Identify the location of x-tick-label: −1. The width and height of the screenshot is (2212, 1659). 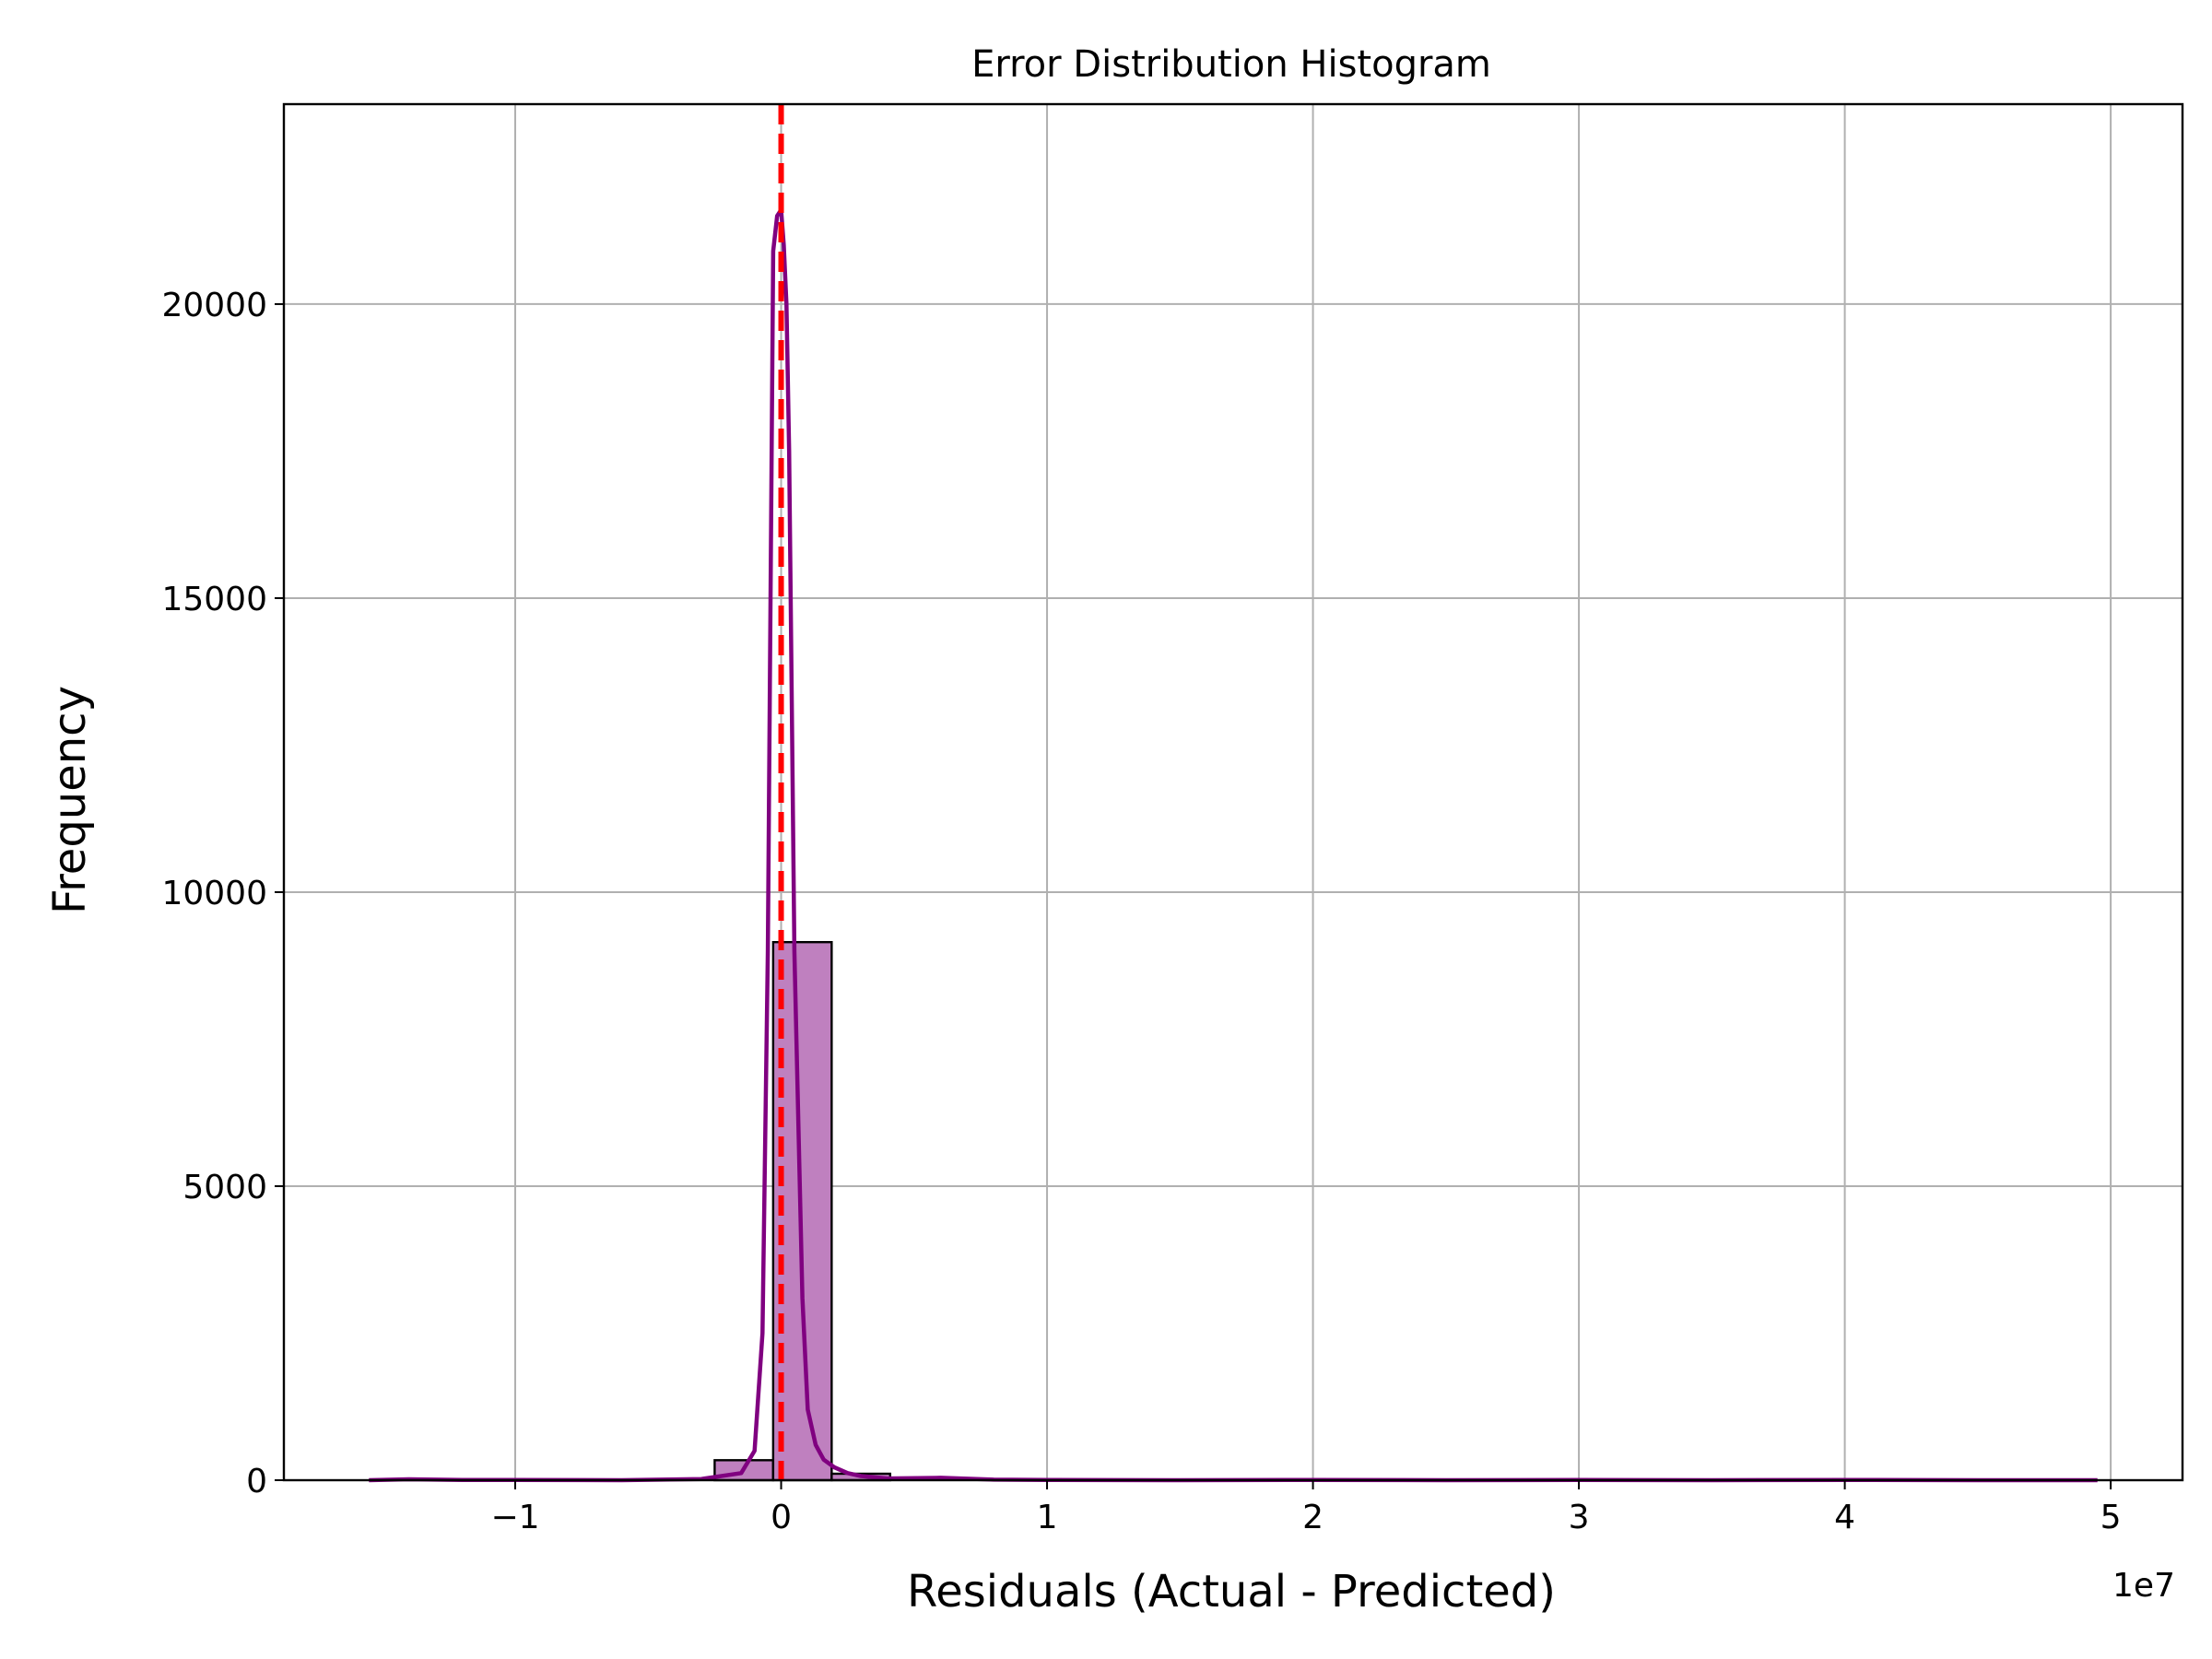
(514, 1517).